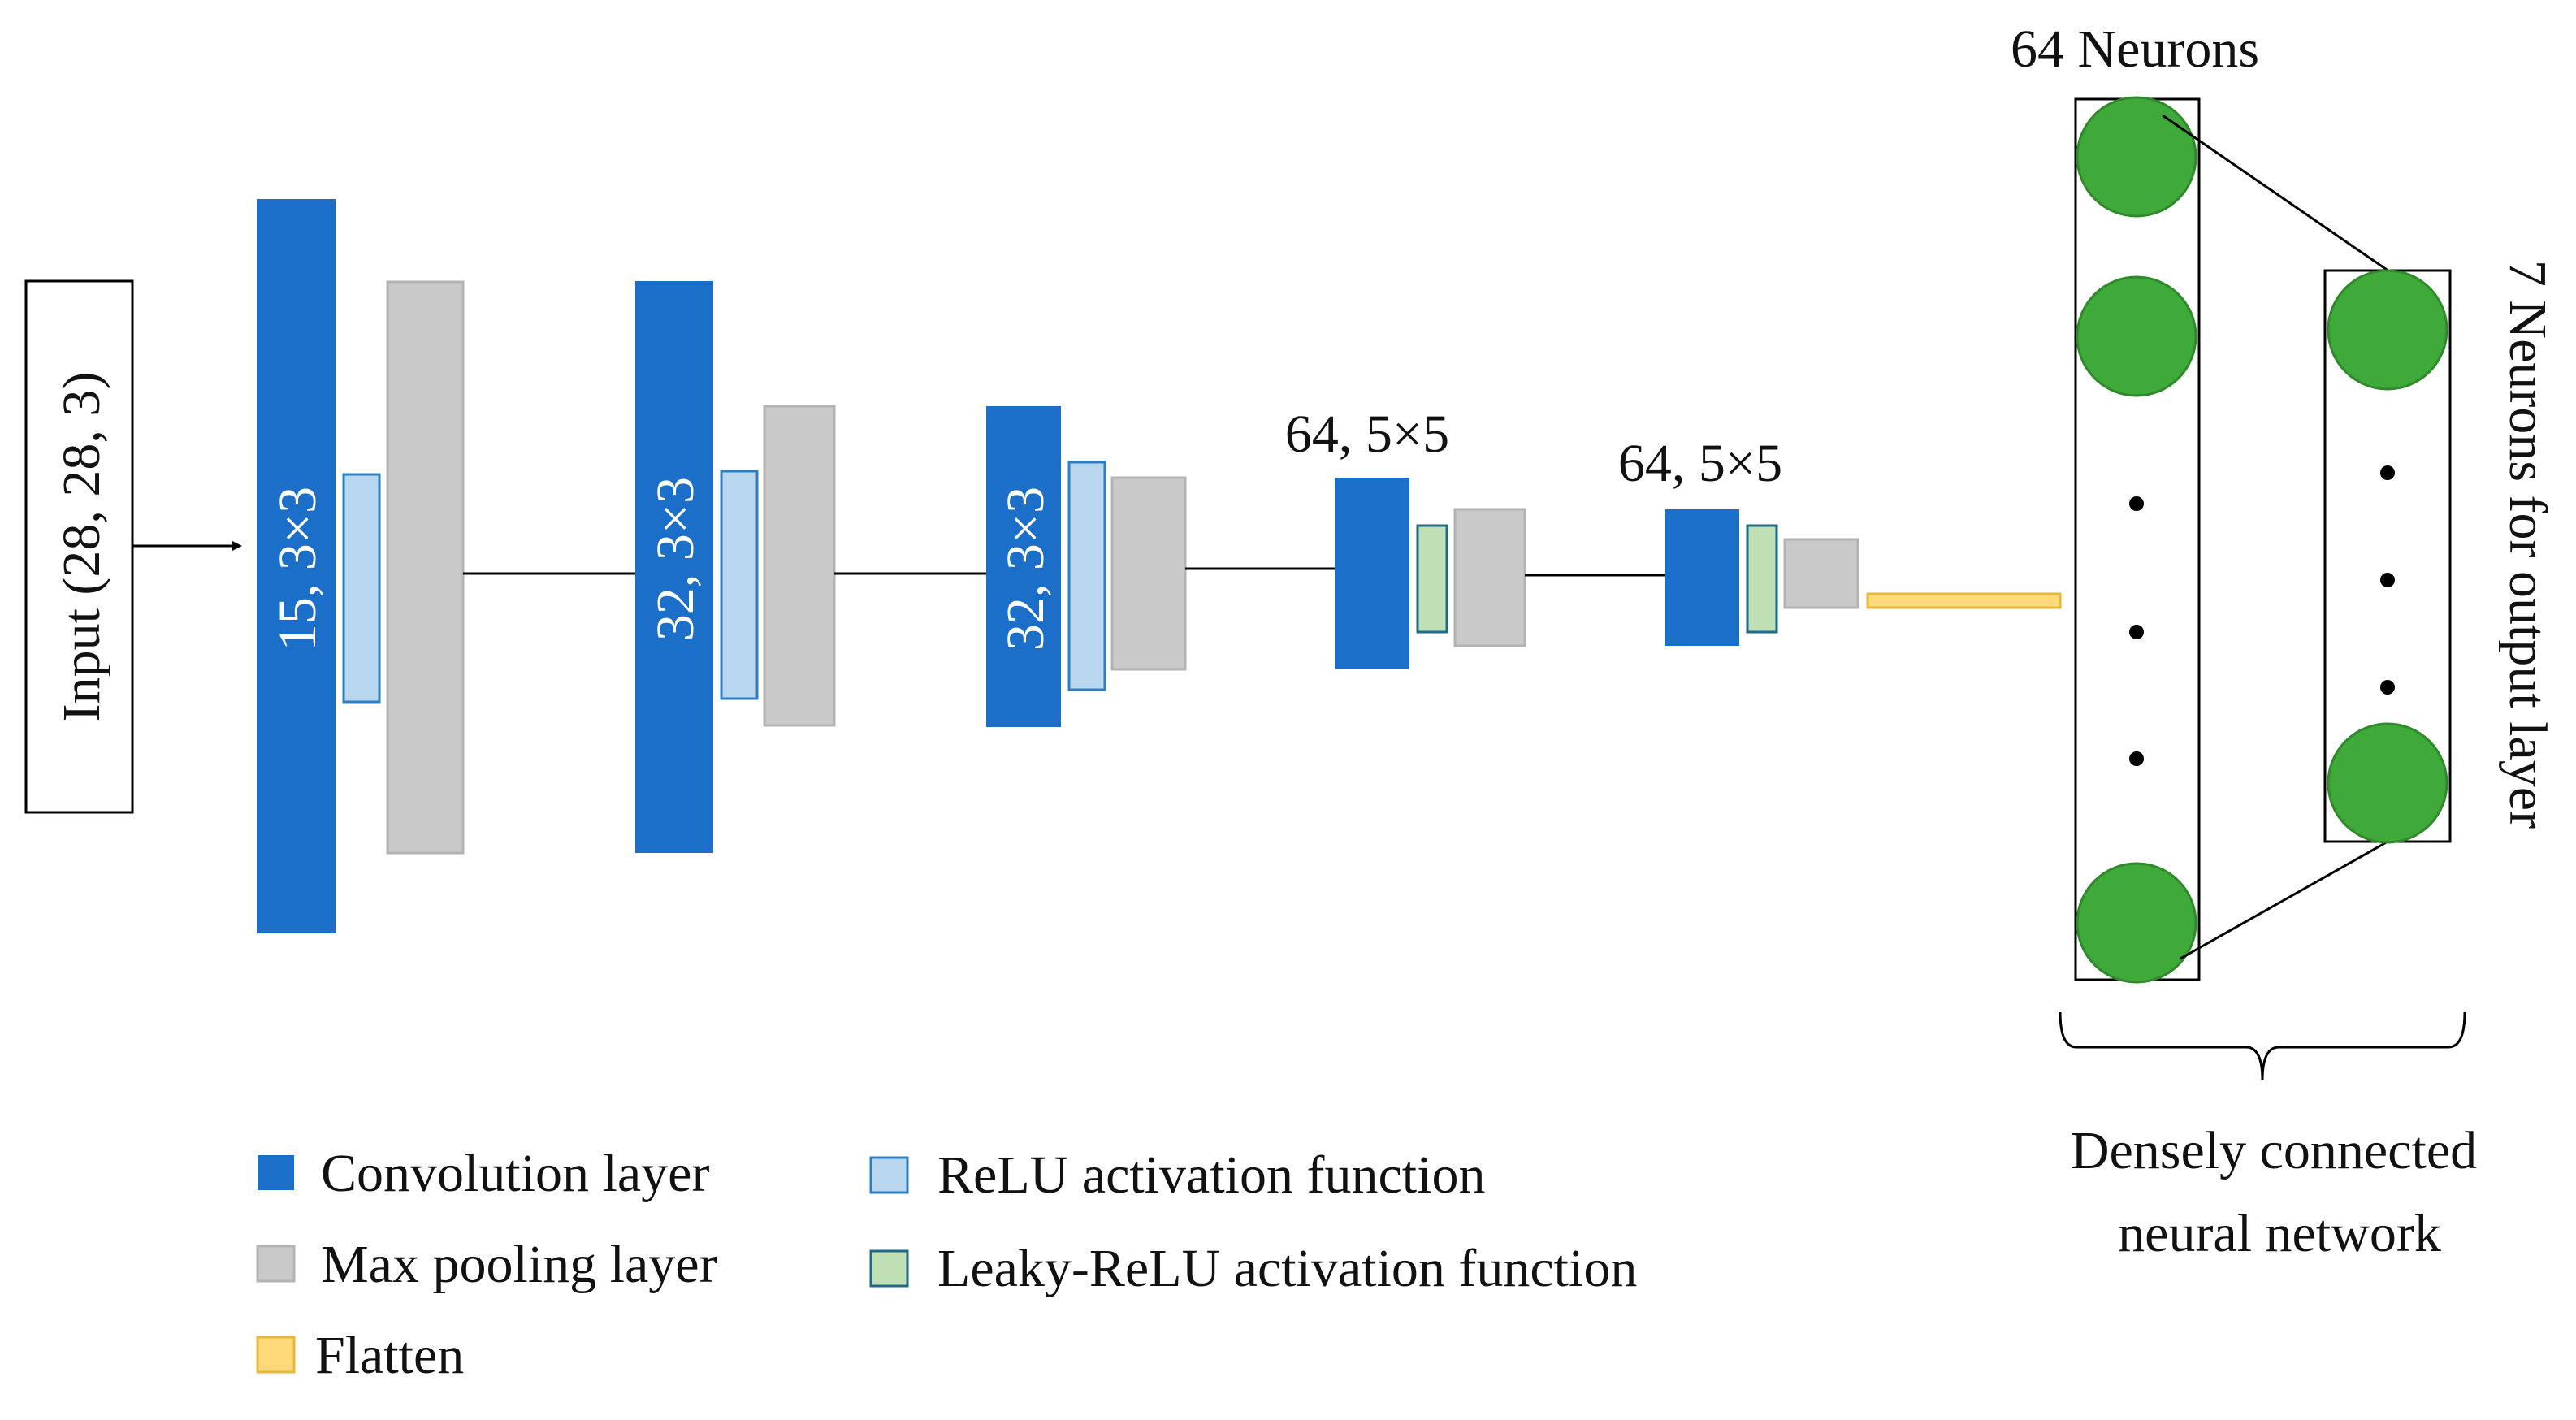 The image size is (2576, 1420). I want to click on block-2: 32, 3×3, so click(736, 567).